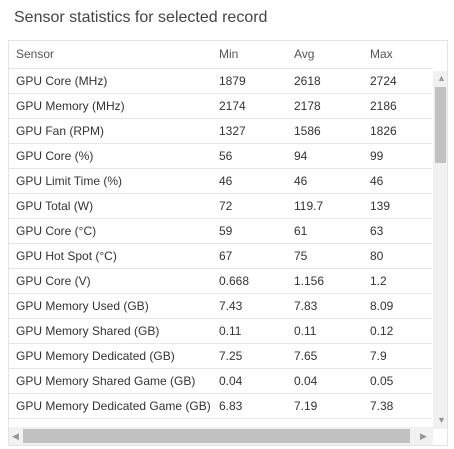  What do you see at coordinates (304, 54) in the screenshot?
I see `column-header: Avg` at bounding box center [304, 54].